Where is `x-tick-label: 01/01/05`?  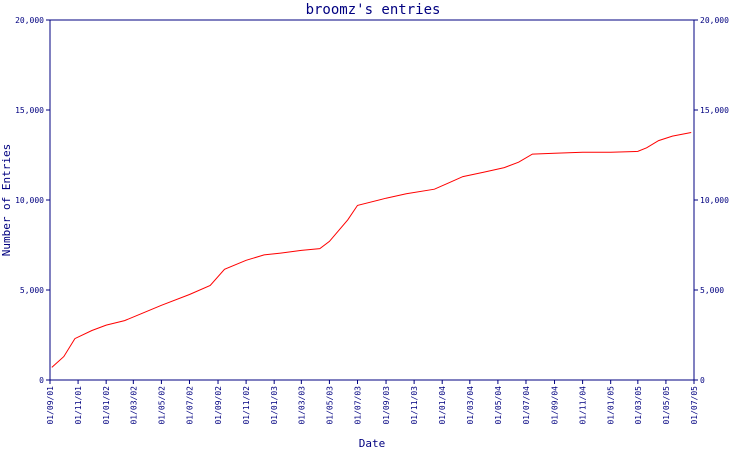
x-tick-label: 01/01/05 is located at coordinates (611, 405).